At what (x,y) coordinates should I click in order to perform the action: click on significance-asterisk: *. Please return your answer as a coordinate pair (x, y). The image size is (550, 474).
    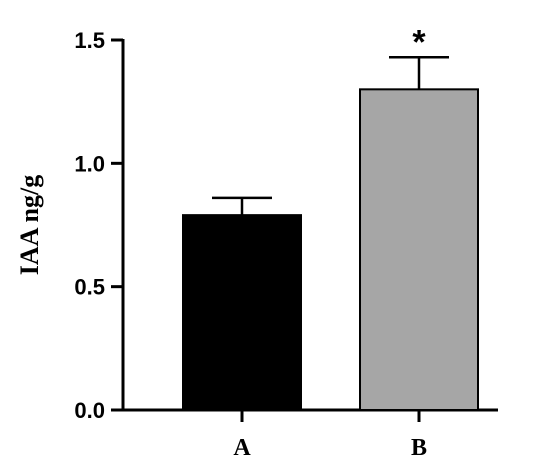
    Looking at the image, I should click on (419, 42).